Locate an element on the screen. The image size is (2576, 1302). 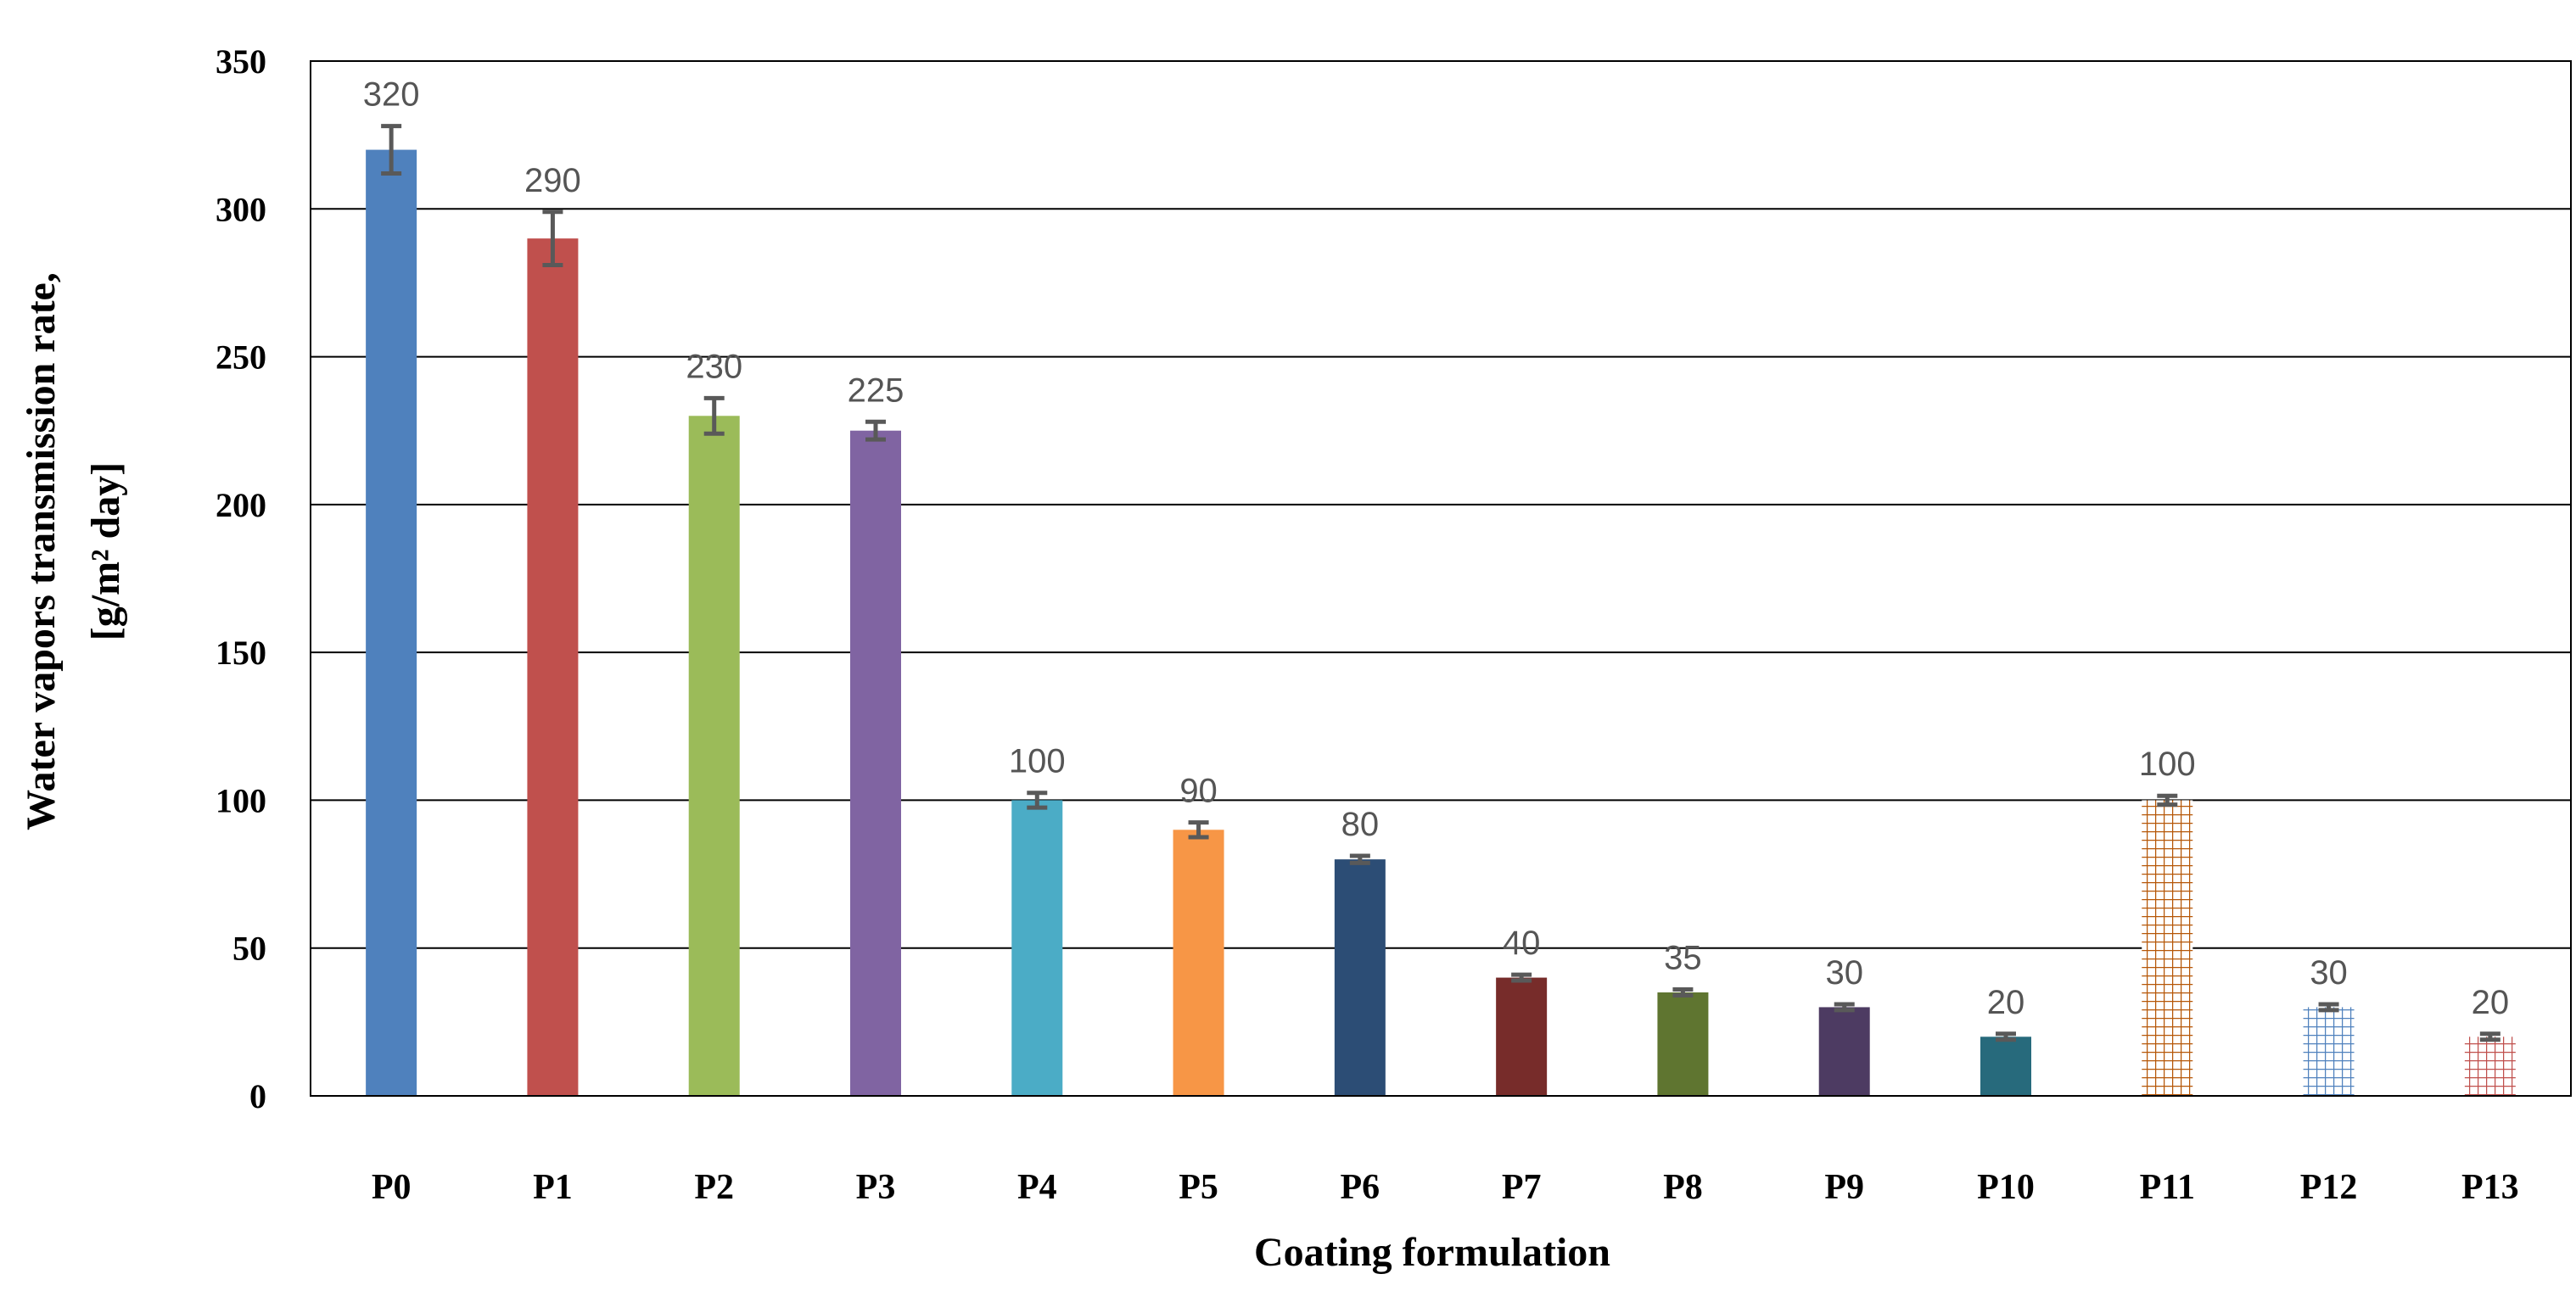
y-tick-label: 50 is located at coordinates (249, 949).